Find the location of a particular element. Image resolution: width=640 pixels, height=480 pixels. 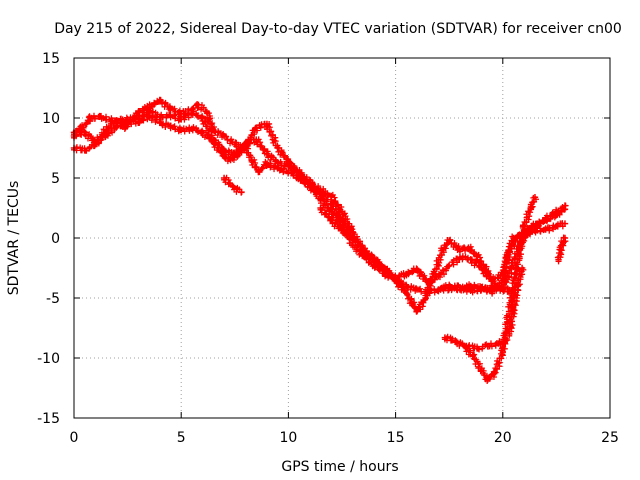

series-track-d is located at coordinates (232, 185).